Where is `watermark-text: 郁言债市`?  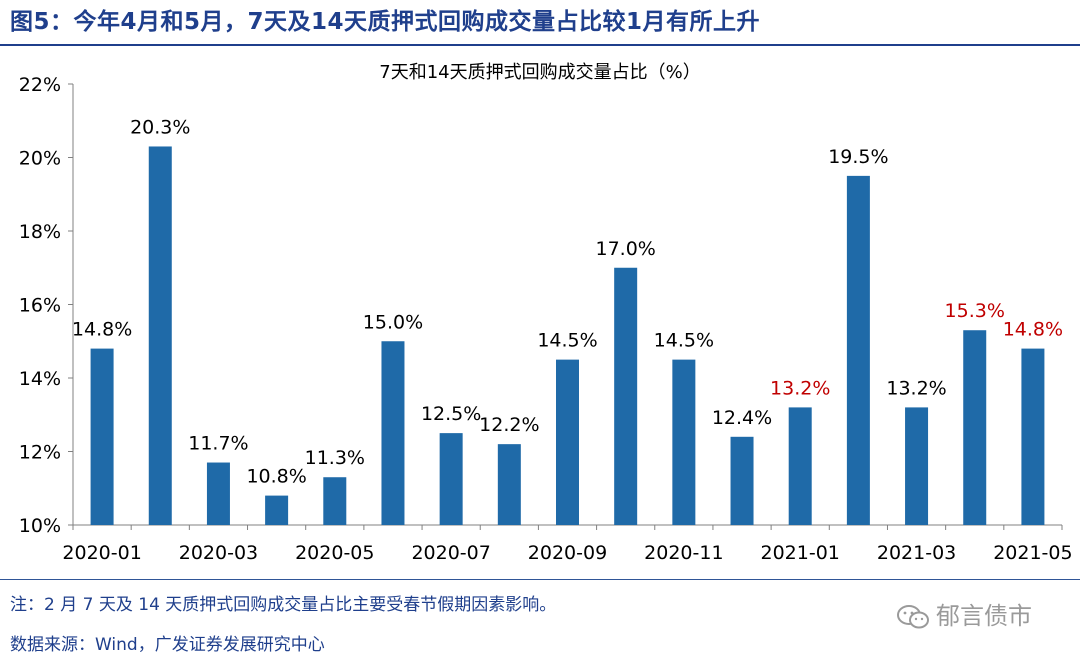 watermark-text: 郁言债市 is located at coordinates (984, 616).